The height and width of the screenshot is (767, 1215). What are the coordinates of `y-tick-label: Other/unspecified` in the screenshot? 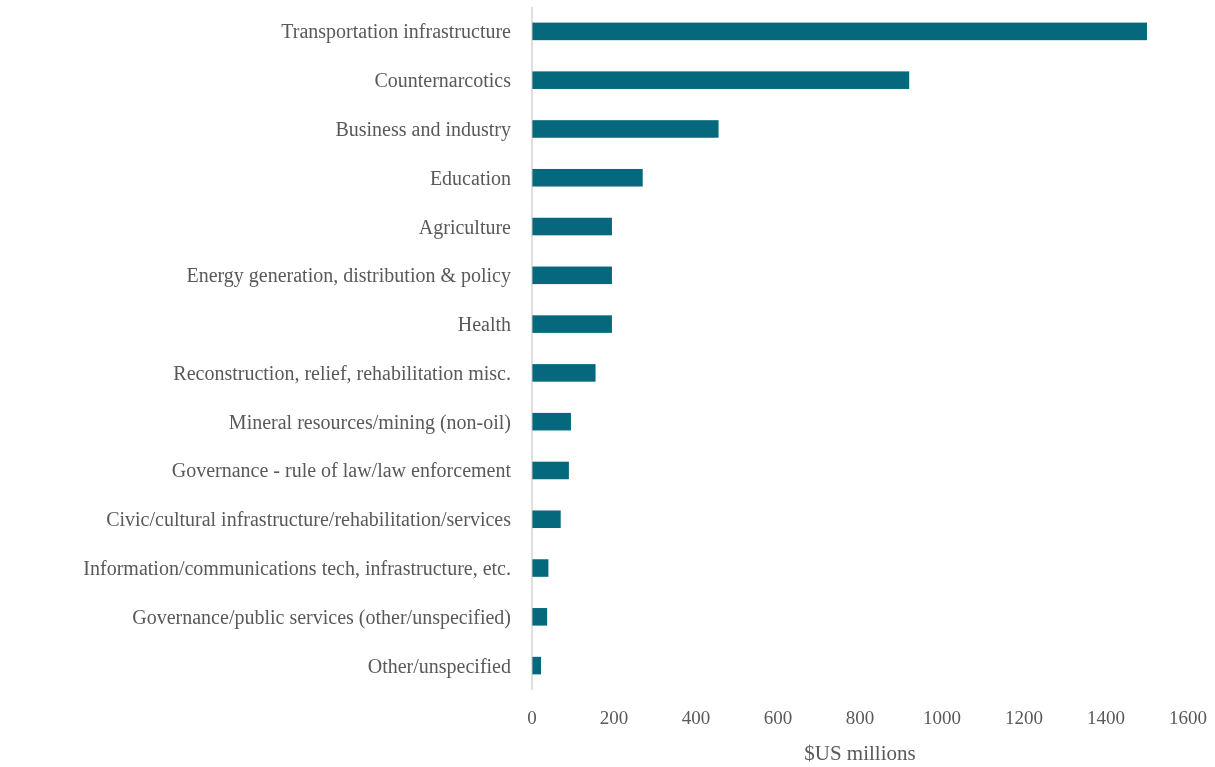 It's located at (439, 666).